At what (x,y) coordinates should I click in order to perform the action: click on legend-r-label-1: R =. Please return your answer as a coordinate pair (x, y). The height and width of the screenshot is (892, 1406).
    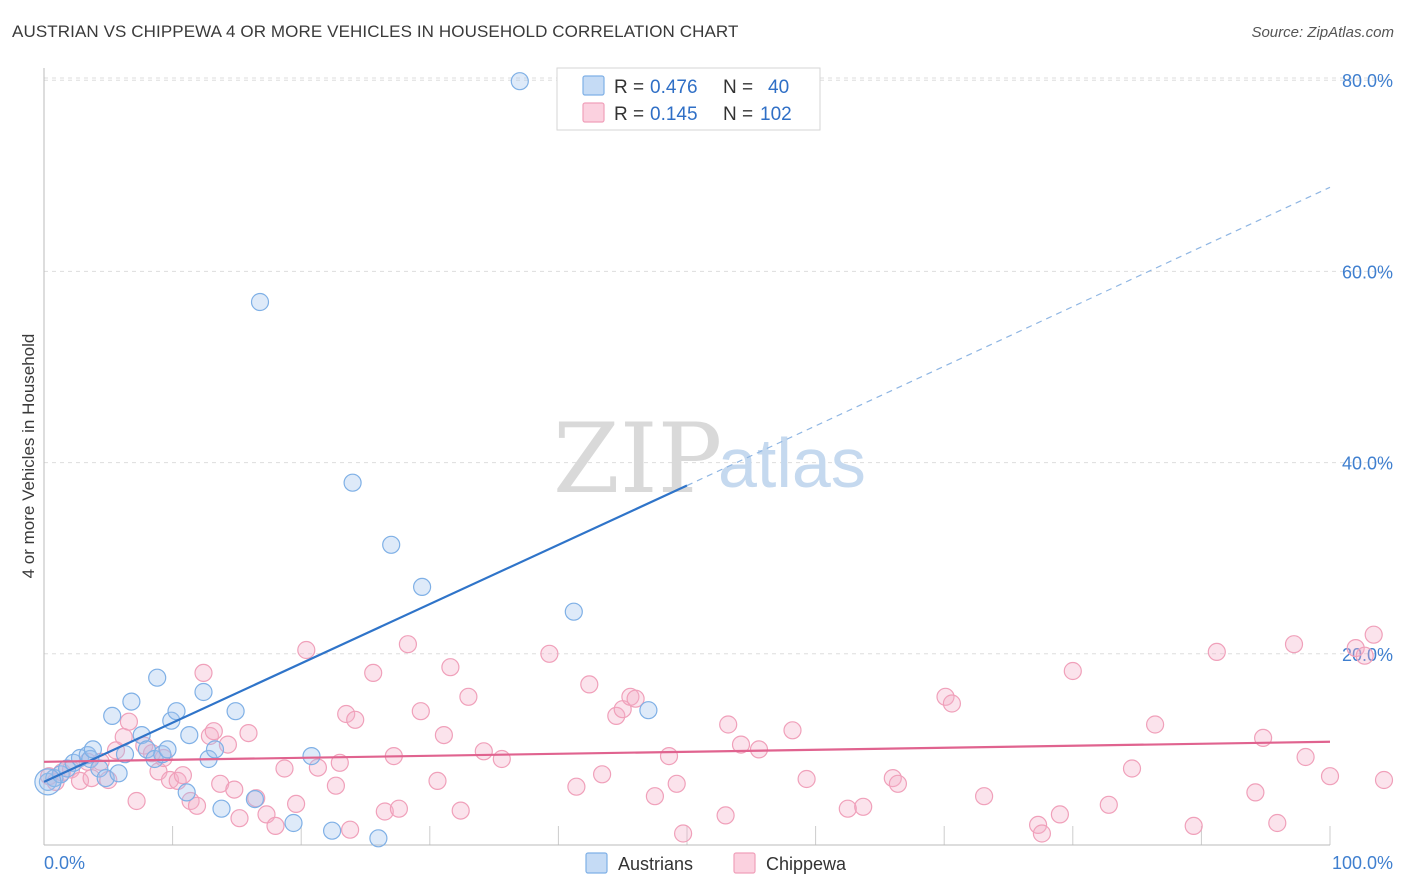
    Looking at the image, I should click on (629, 87).